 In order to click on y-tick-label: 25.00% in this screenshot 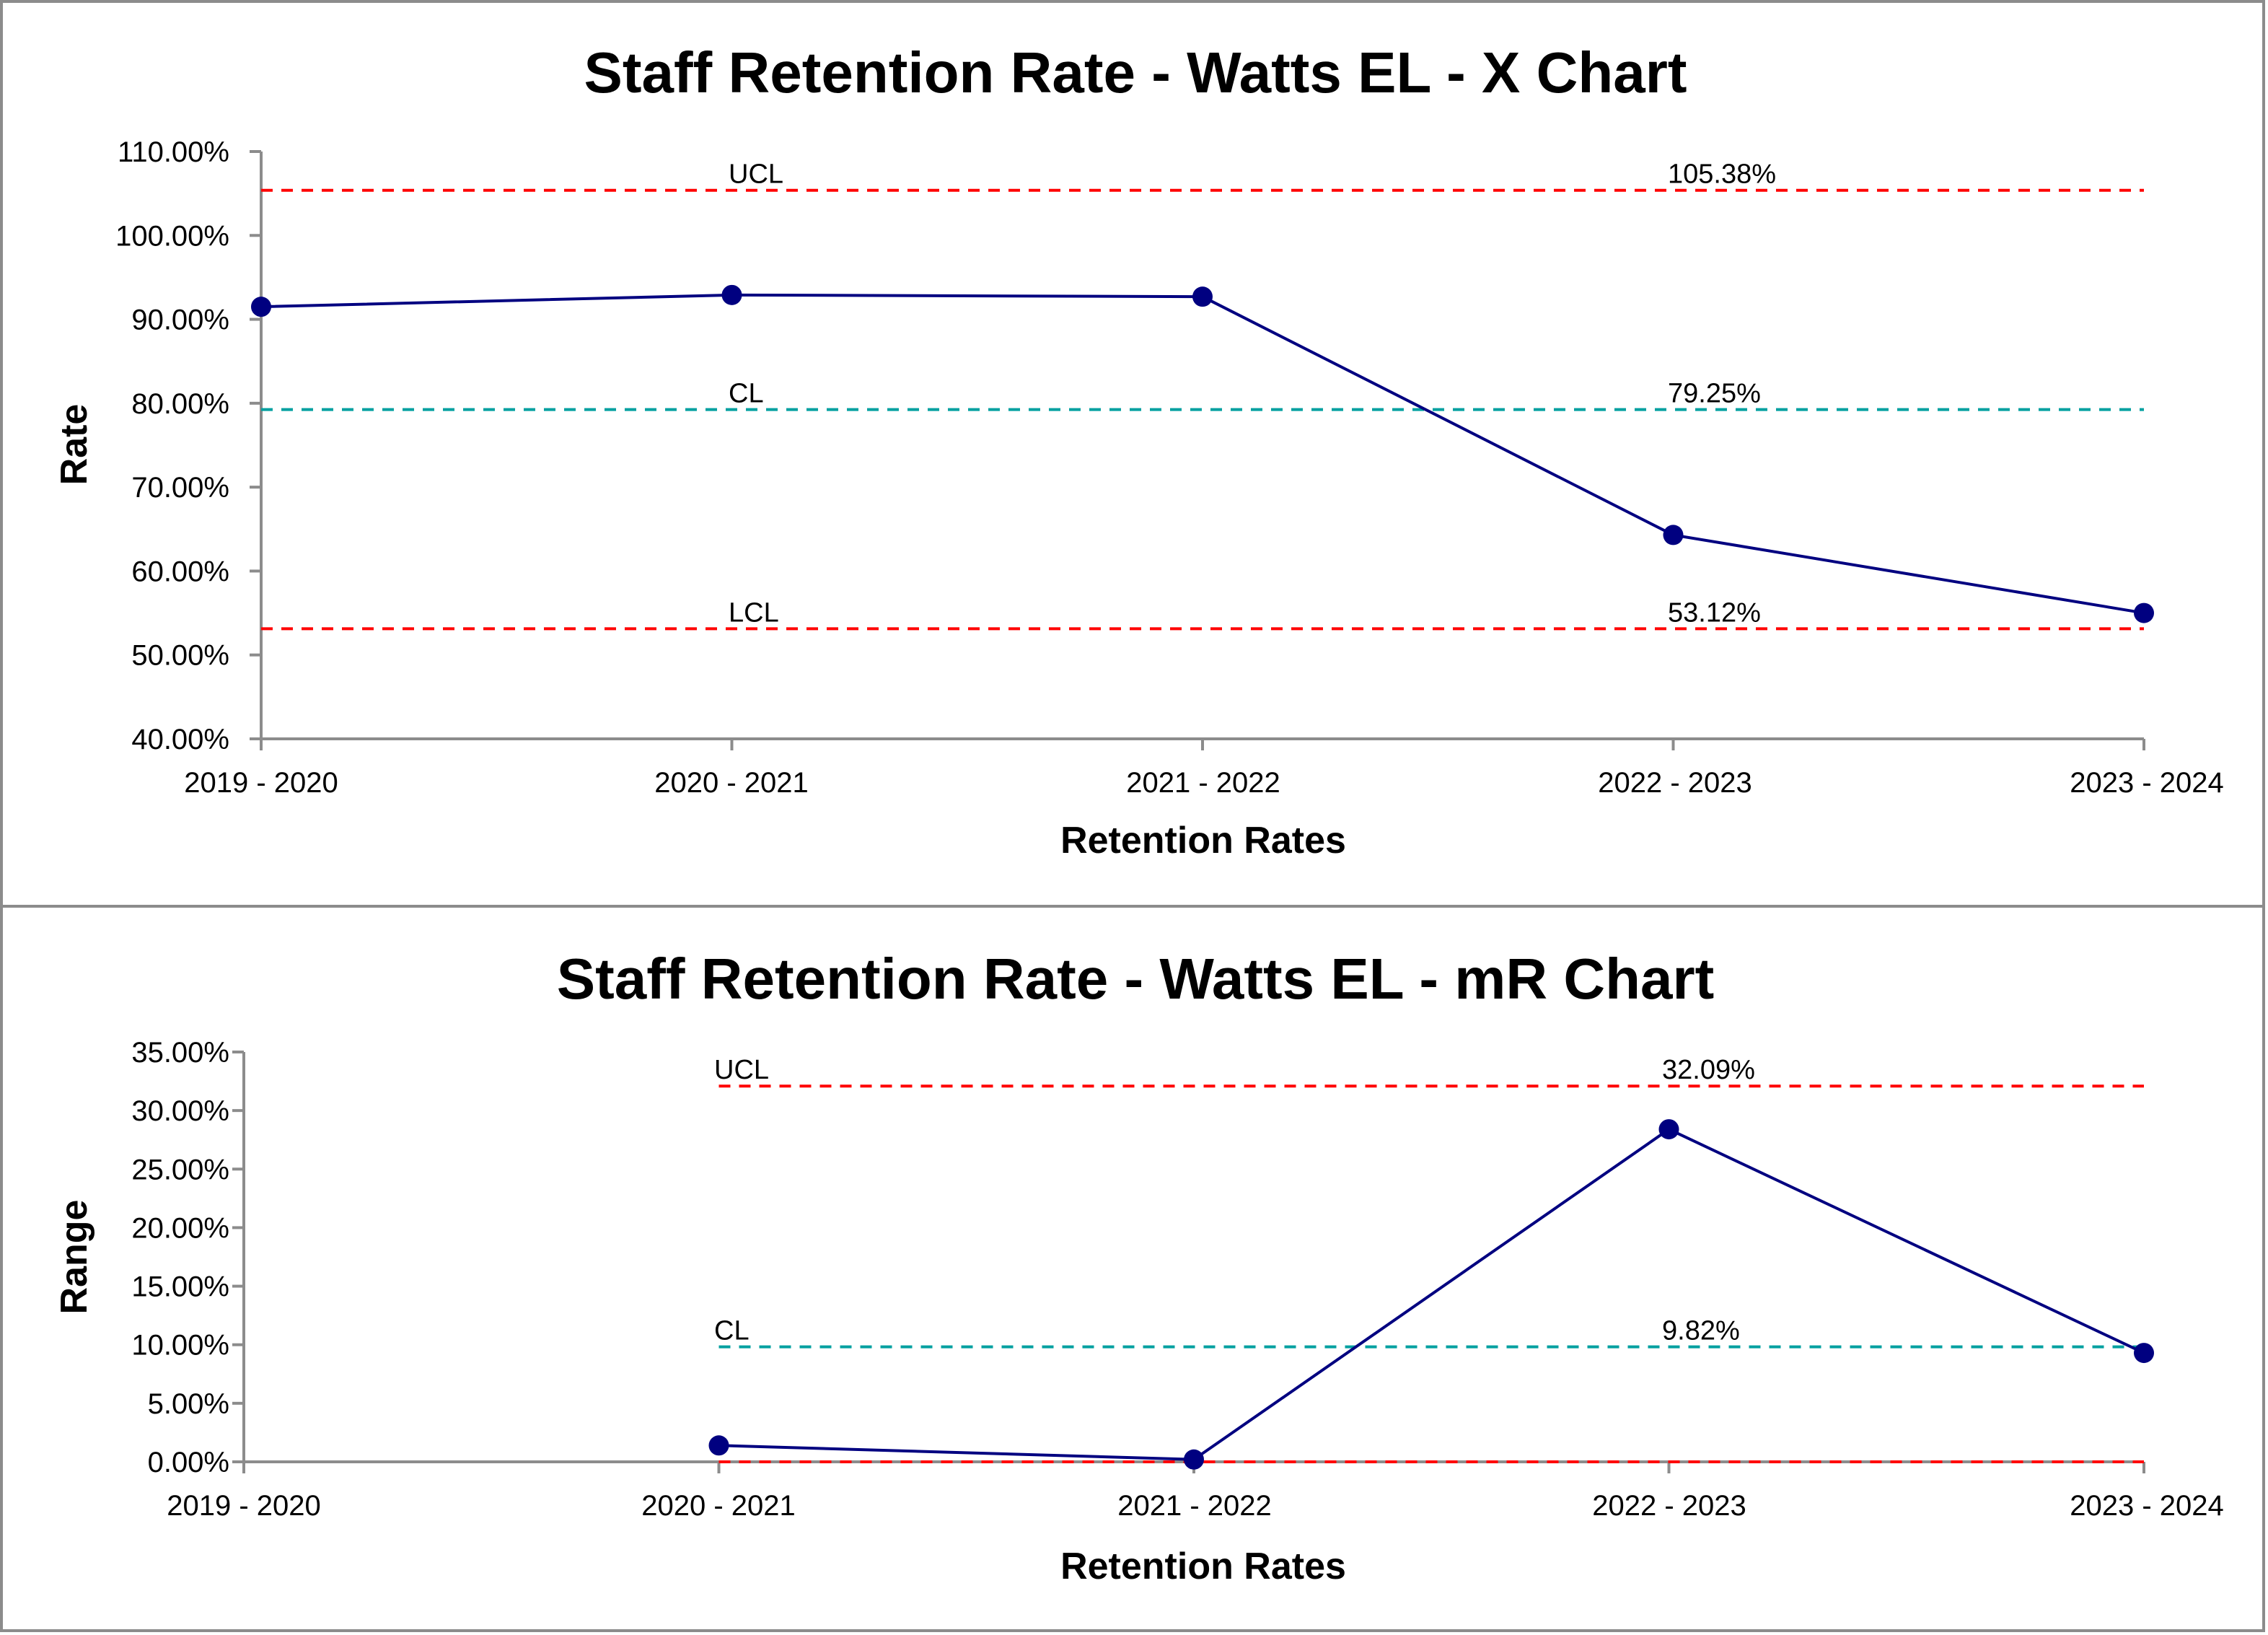, I will do `click(180, 1169)`.